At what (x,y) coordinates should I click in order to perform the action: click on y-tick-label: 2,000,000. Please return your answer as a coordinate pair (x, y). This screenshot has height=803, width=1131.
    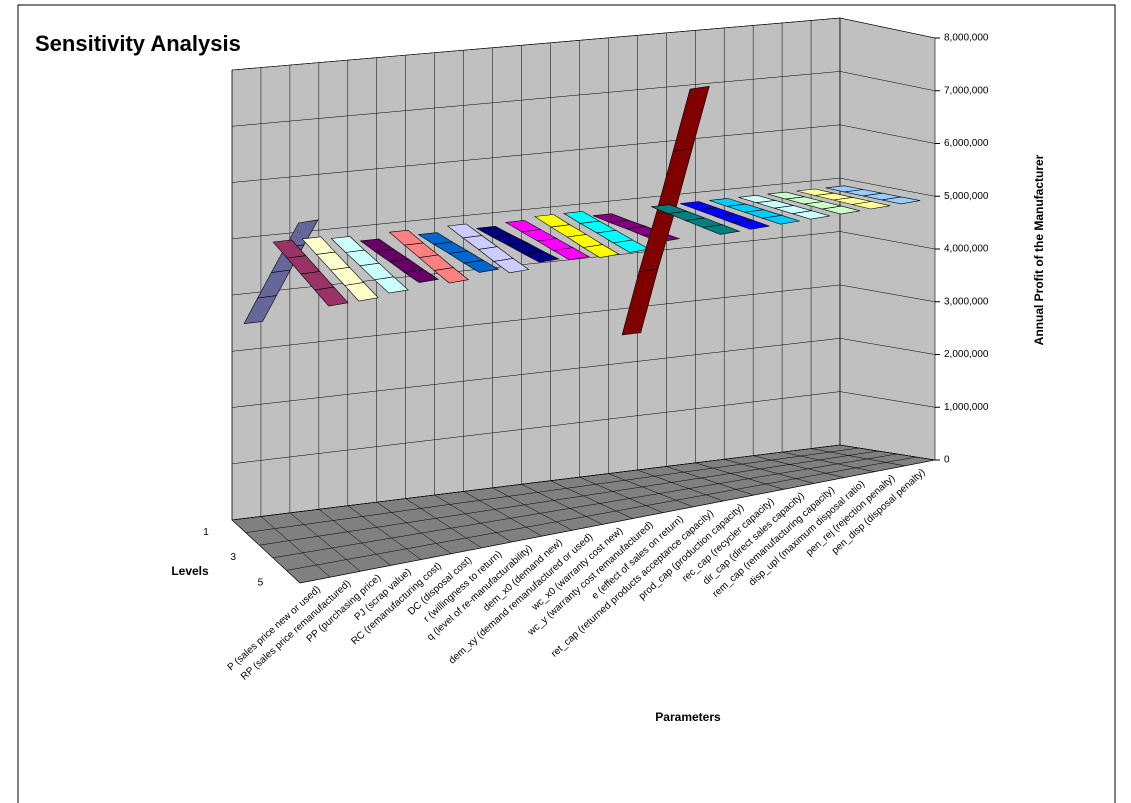
    Looking at the image, I should click on (966, 354).